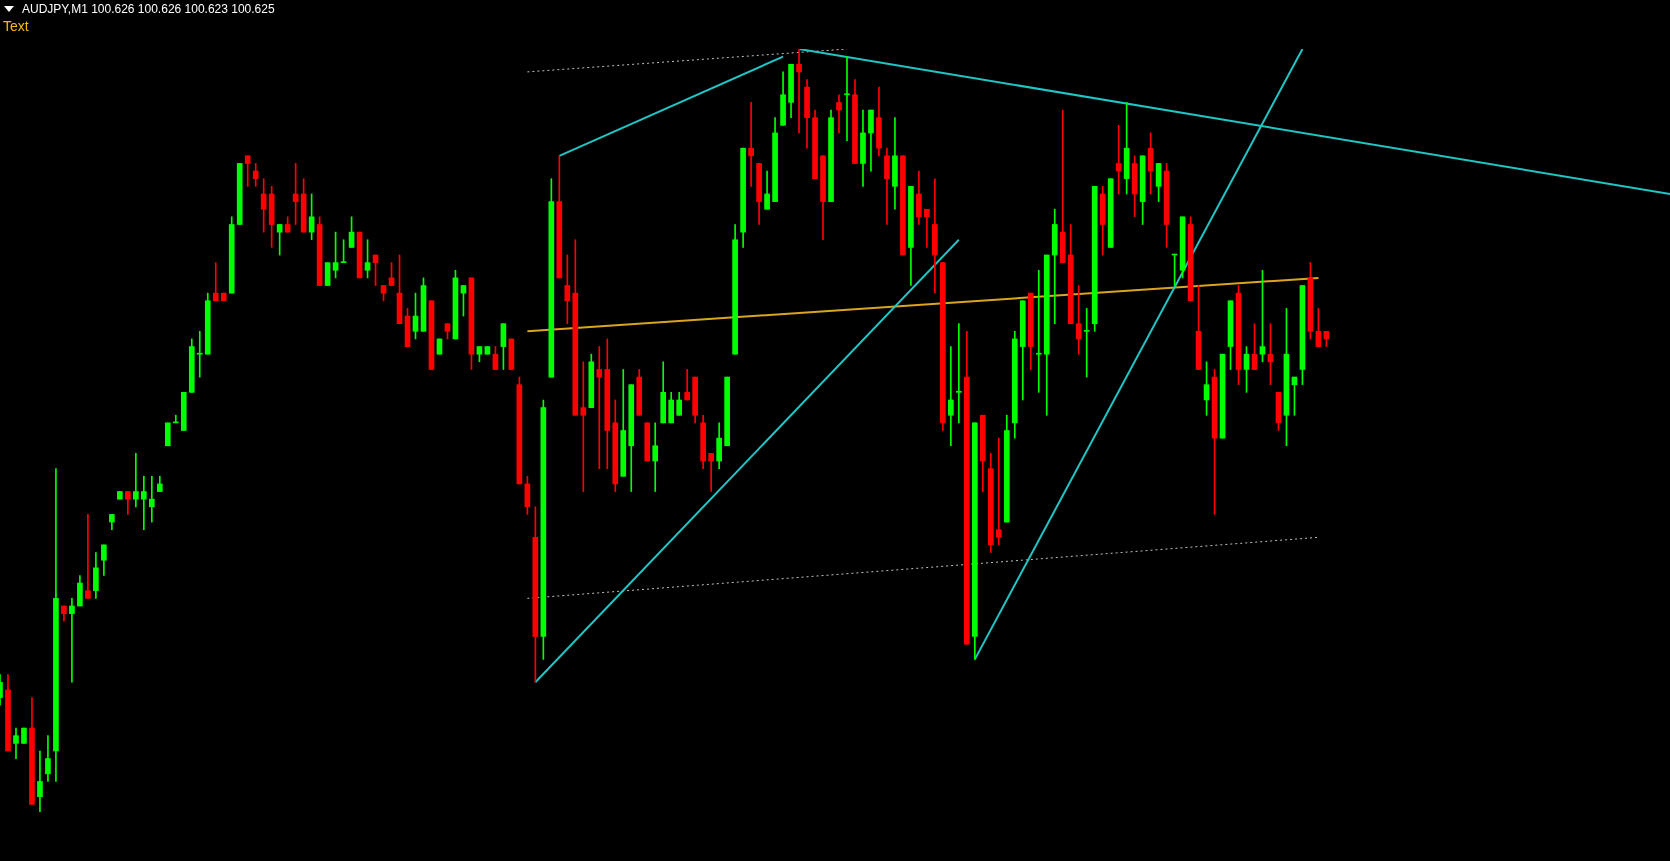 This screenshot has width=1670, height=861. What do you see at coordinates (16, 26) in the screenshot?
I see `text: Text` at bounding box center [16, 26].